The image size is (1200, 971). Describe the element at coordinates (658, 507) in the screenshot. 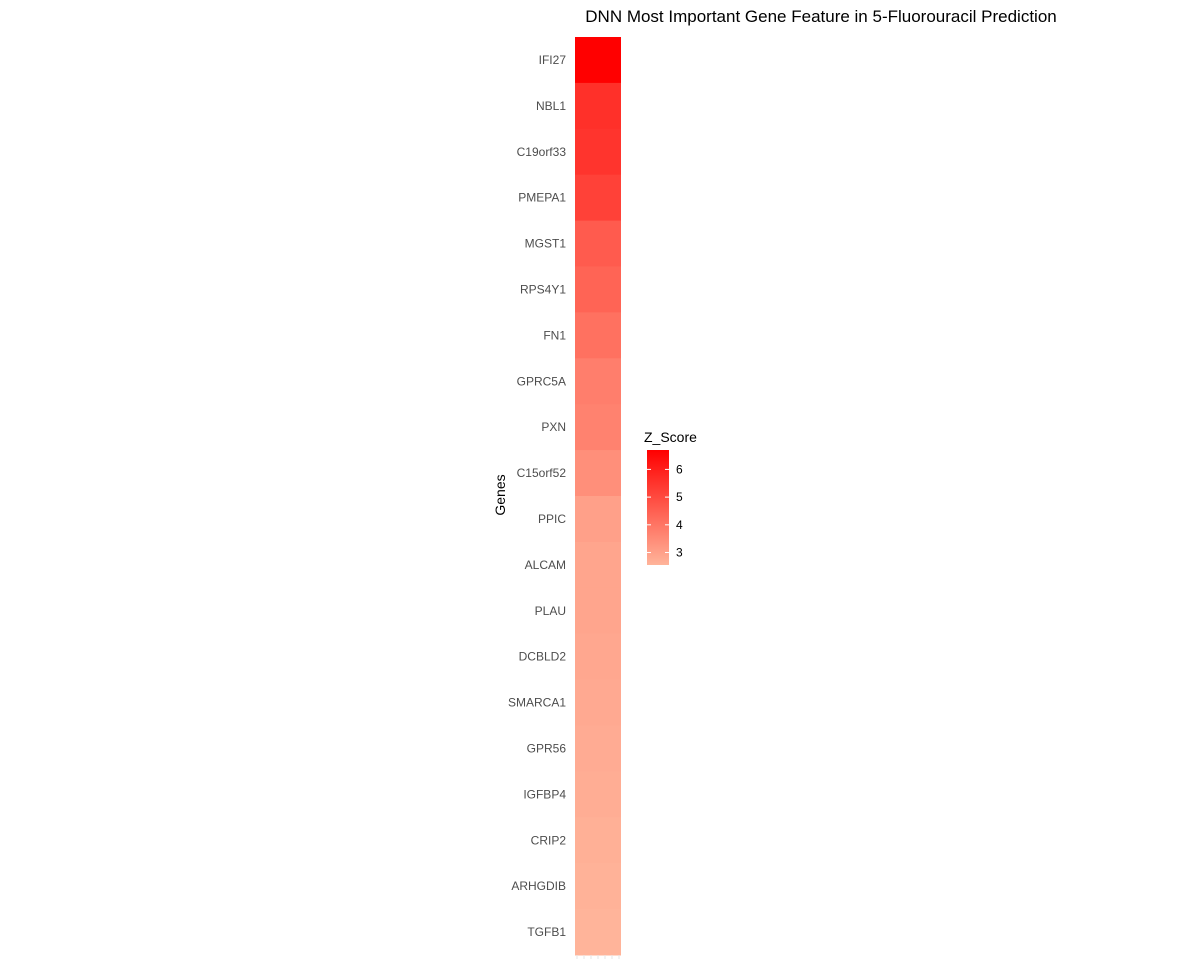

I see `legend-colorbar` at that location.